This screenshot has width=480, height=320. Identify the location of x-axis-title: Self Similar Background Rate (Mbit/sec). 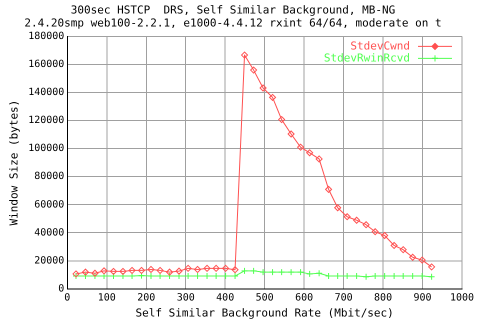
(265, 313).